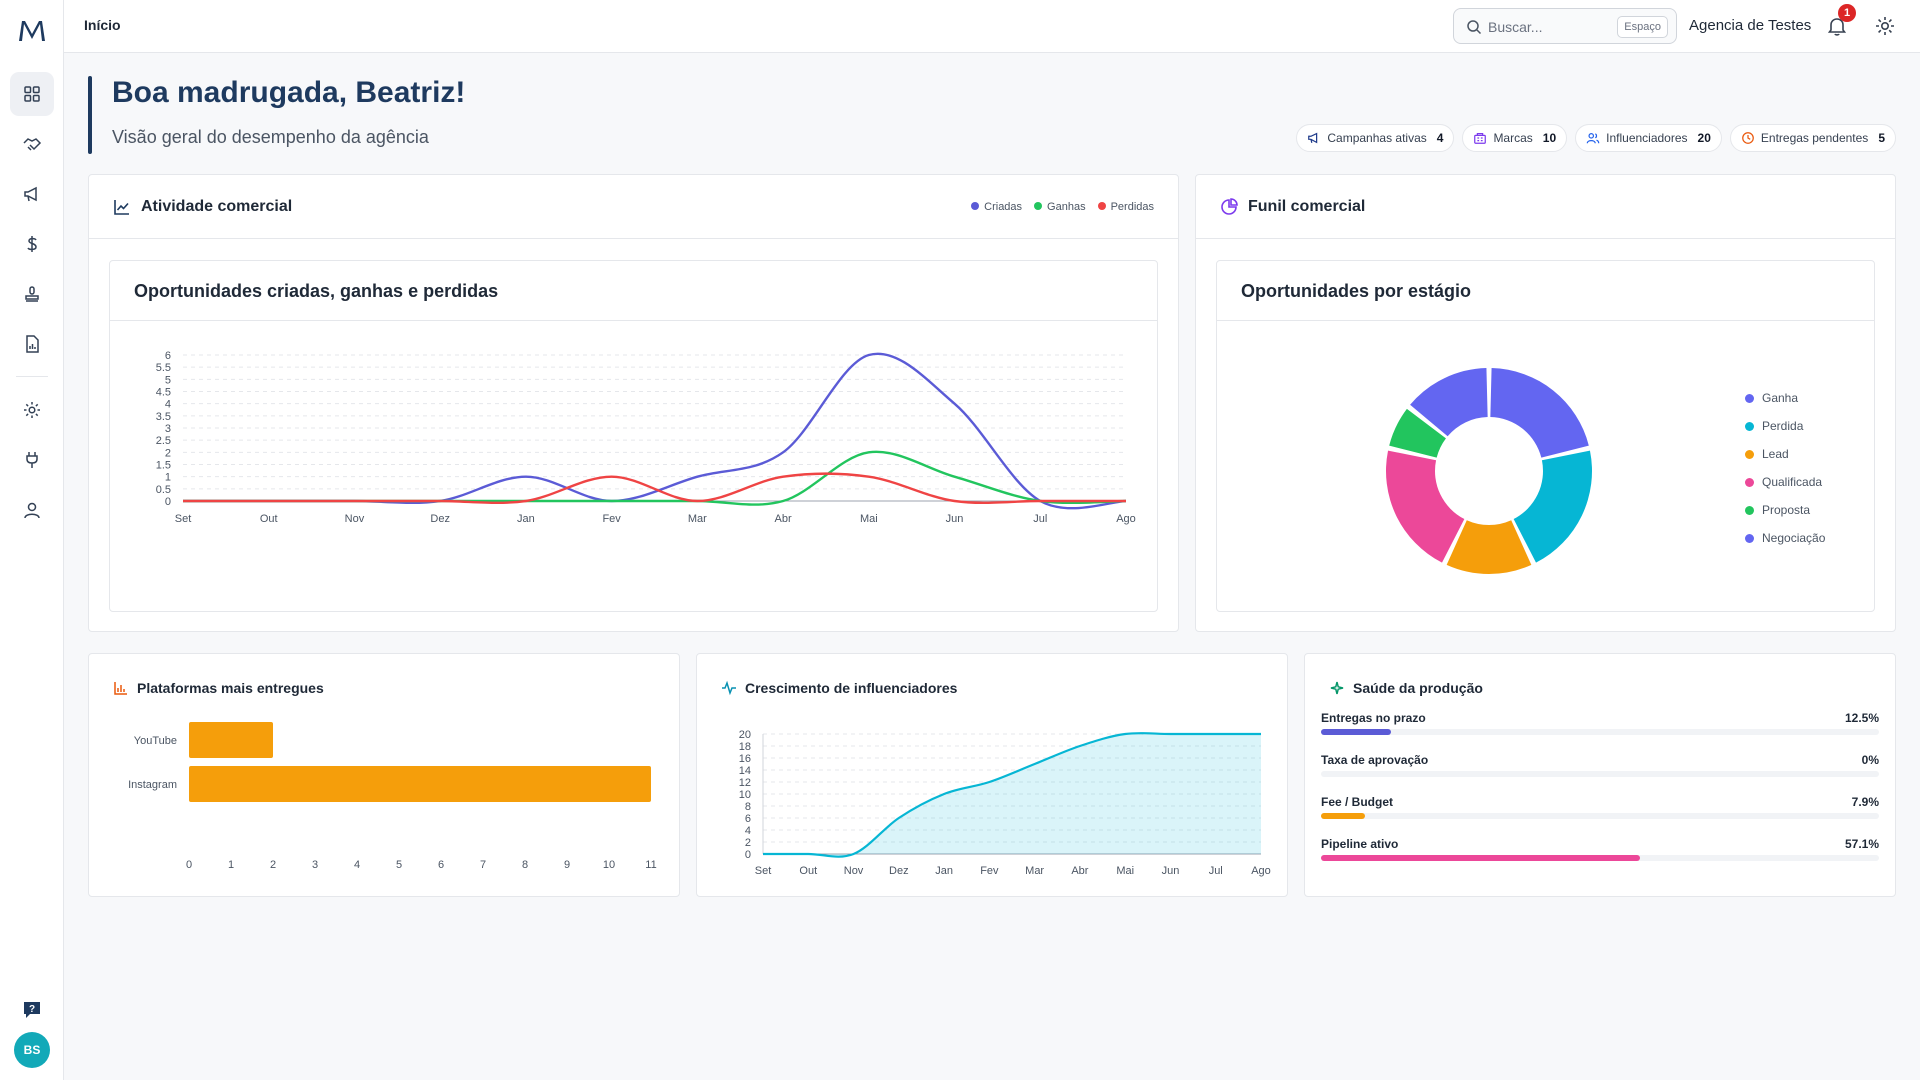 Image resolution: width=1920 pixels, height=1080 pixels. I want to click on x-tick-label: Fev, so click(611, 519).